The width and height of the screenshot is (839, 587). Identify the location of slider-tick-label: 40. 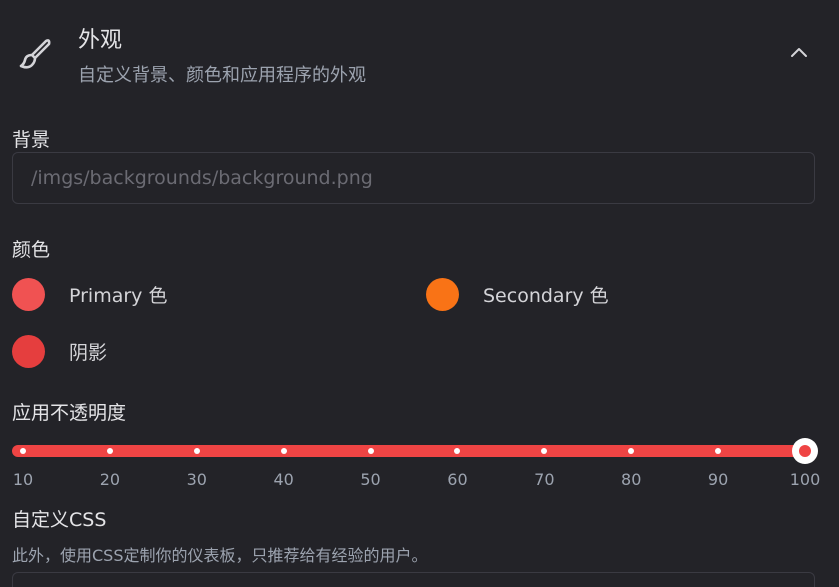
(283, 479).